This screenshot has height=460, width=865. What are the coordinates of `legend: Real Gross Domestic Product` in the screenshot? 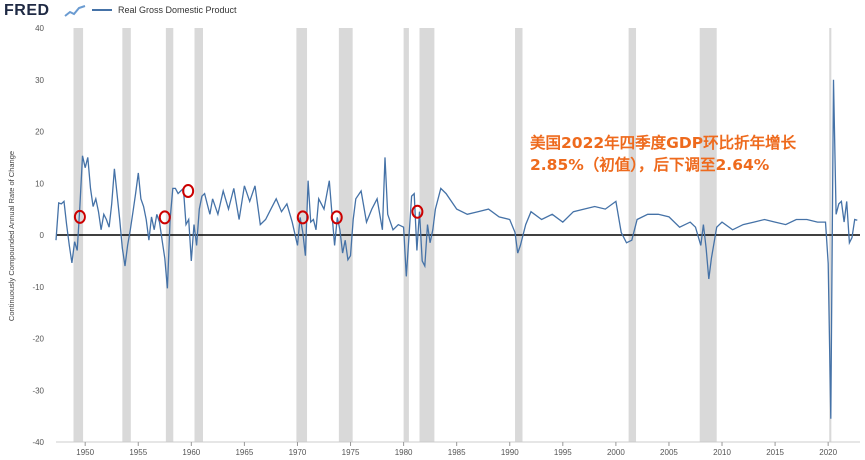 It's located at (164, 10).